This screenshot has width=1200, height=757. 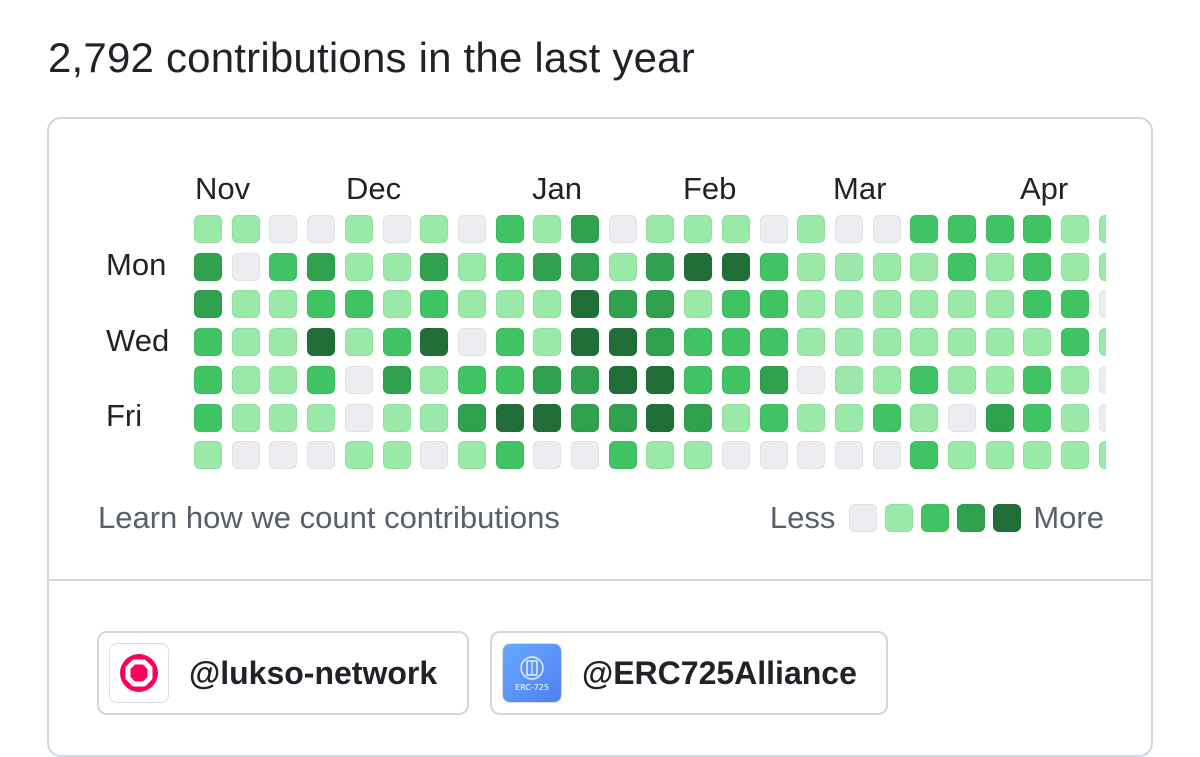 I want to click on org-badge-lukso-network: @lukso-network, so click(x=283, y=673).